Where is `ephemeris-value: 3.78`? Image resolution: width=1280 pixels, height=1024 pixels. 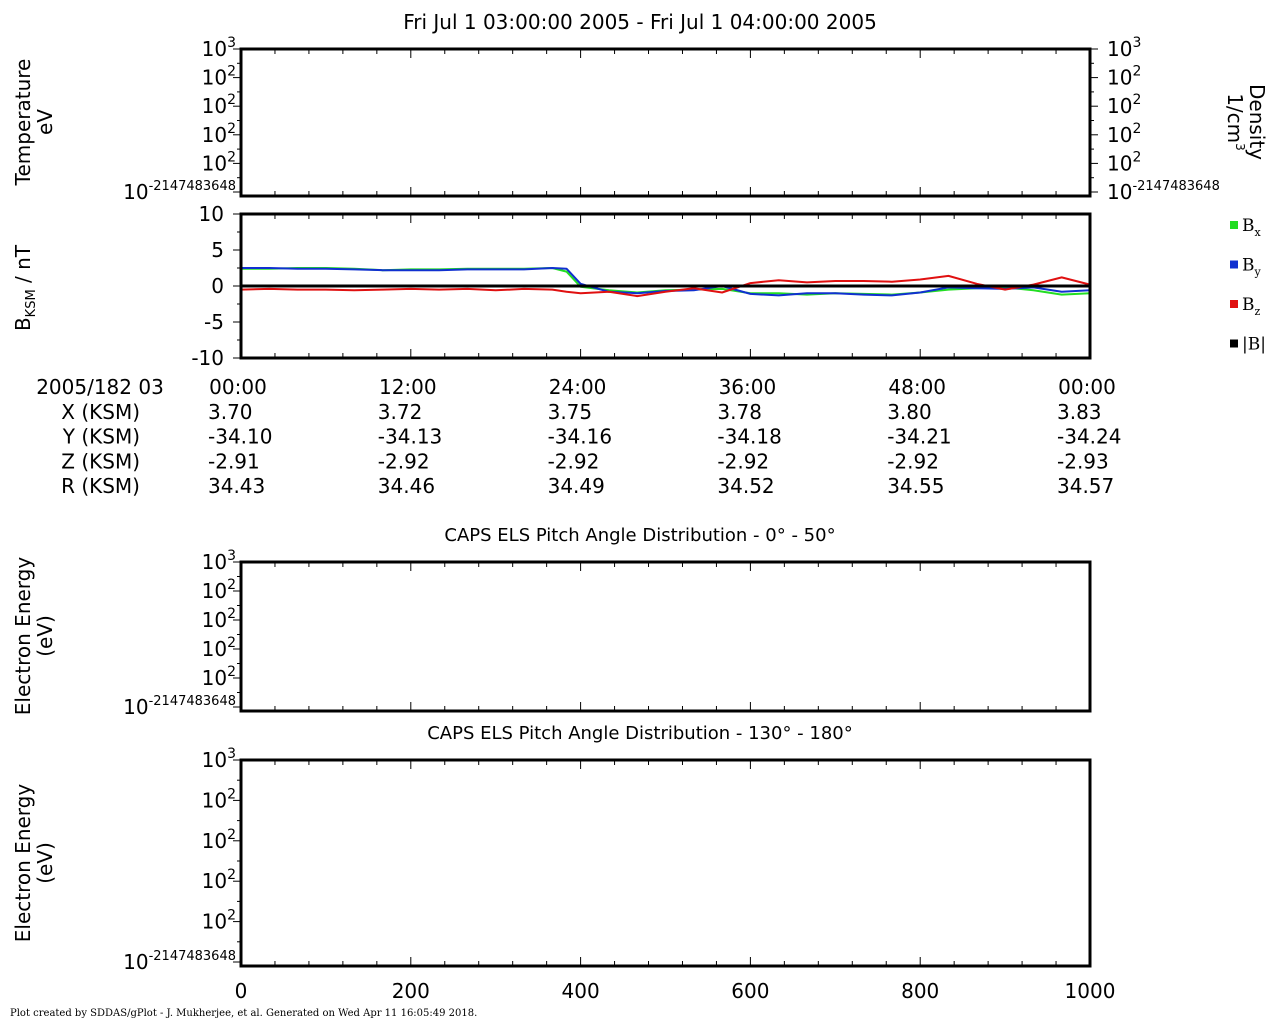
ephemeris-value: 3.78 is located at coordinates (739, 412).